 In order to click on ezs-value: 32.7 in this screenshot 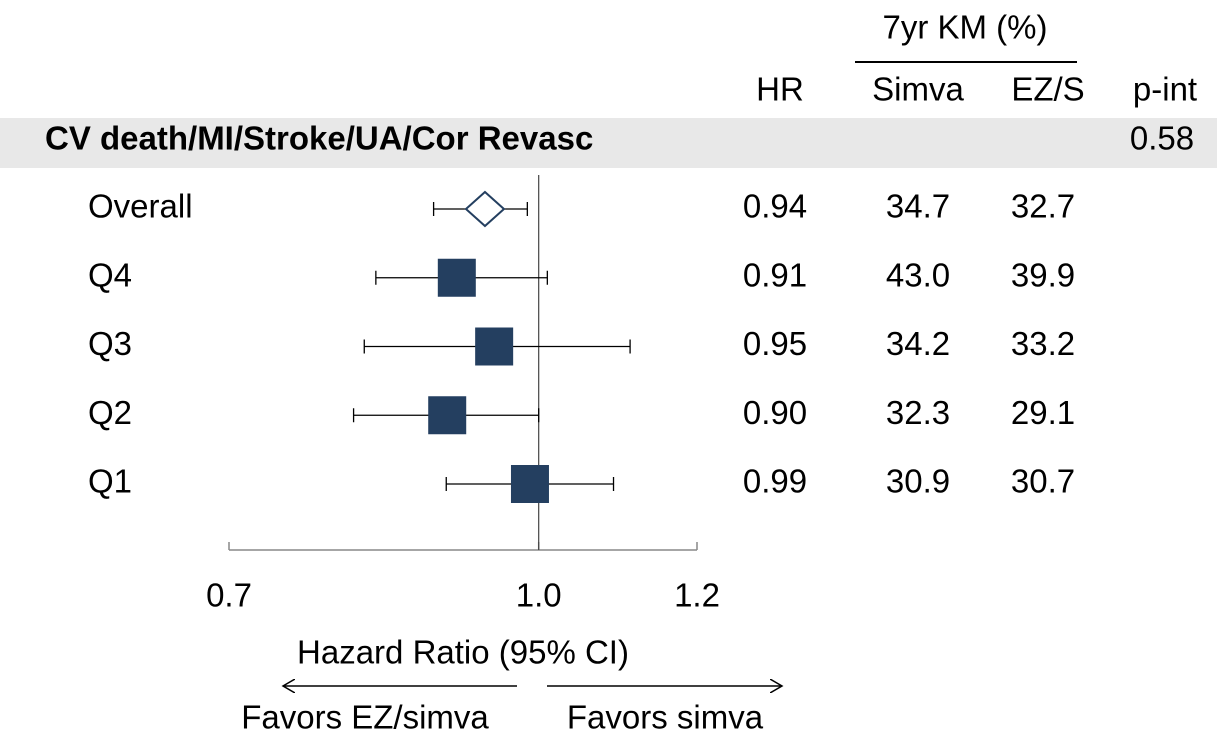, I will do `click(1043, 206)`.